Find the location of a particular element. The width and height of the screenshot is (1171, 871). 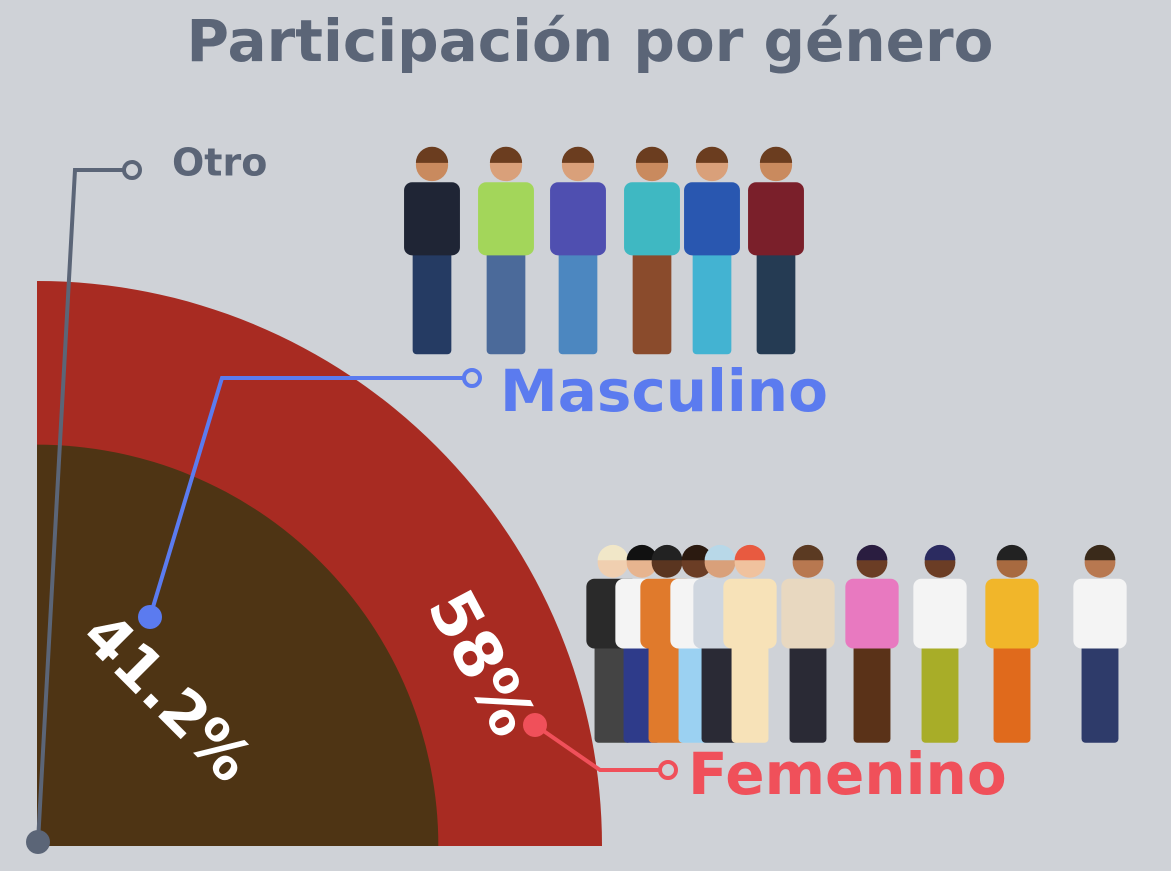

category-label: Masculino is located at coordinates (664, 391).